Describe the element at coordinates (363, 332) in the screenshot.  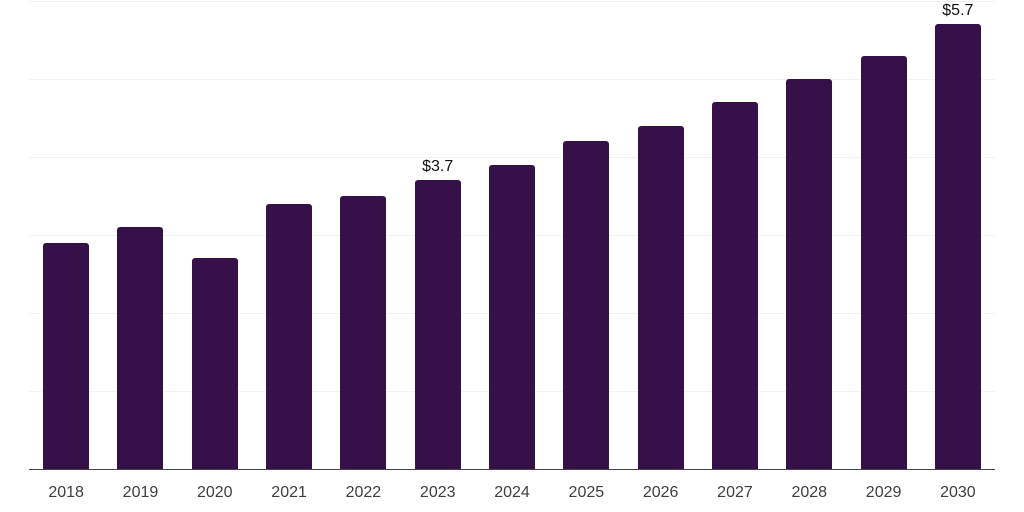
I see `bar-2022` at that location.